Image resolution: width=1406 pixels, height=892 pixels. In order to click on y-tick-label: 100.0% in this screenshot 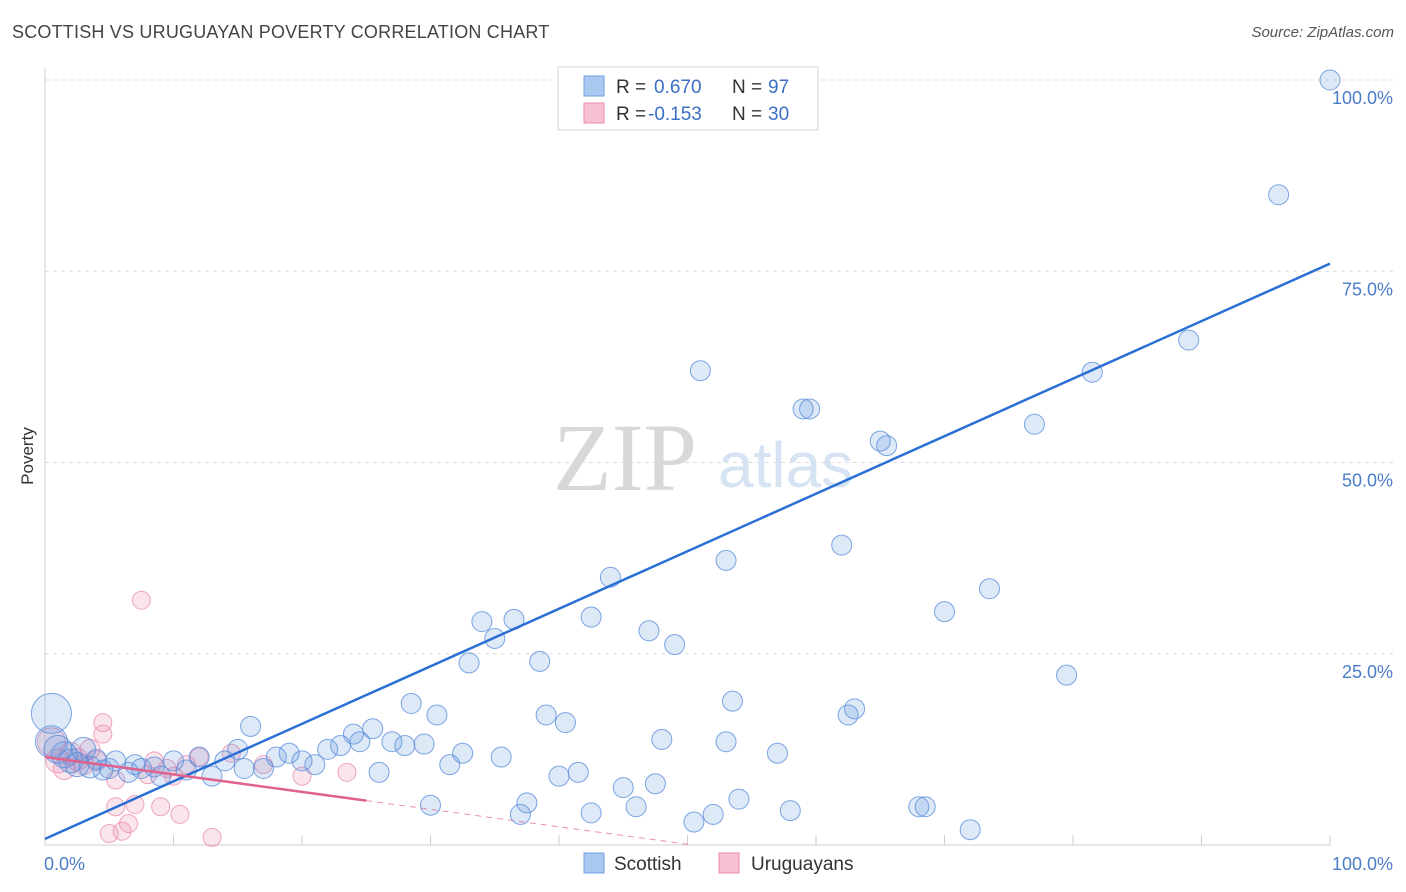, I will do `click(1362, 98)`.